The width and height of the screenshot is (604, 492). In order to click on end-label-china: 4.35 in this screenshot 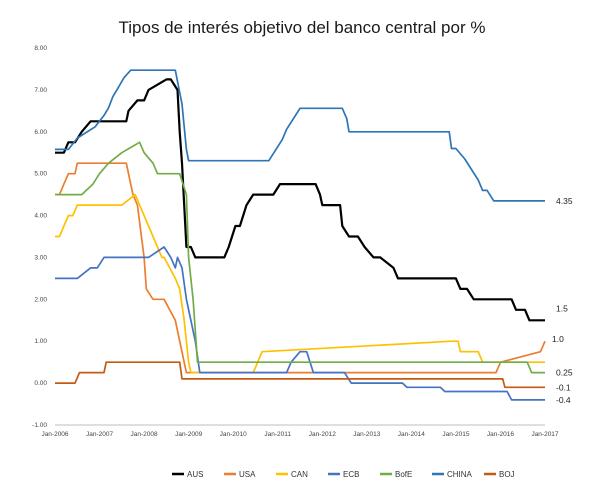, I will do `click(564, 201)`.